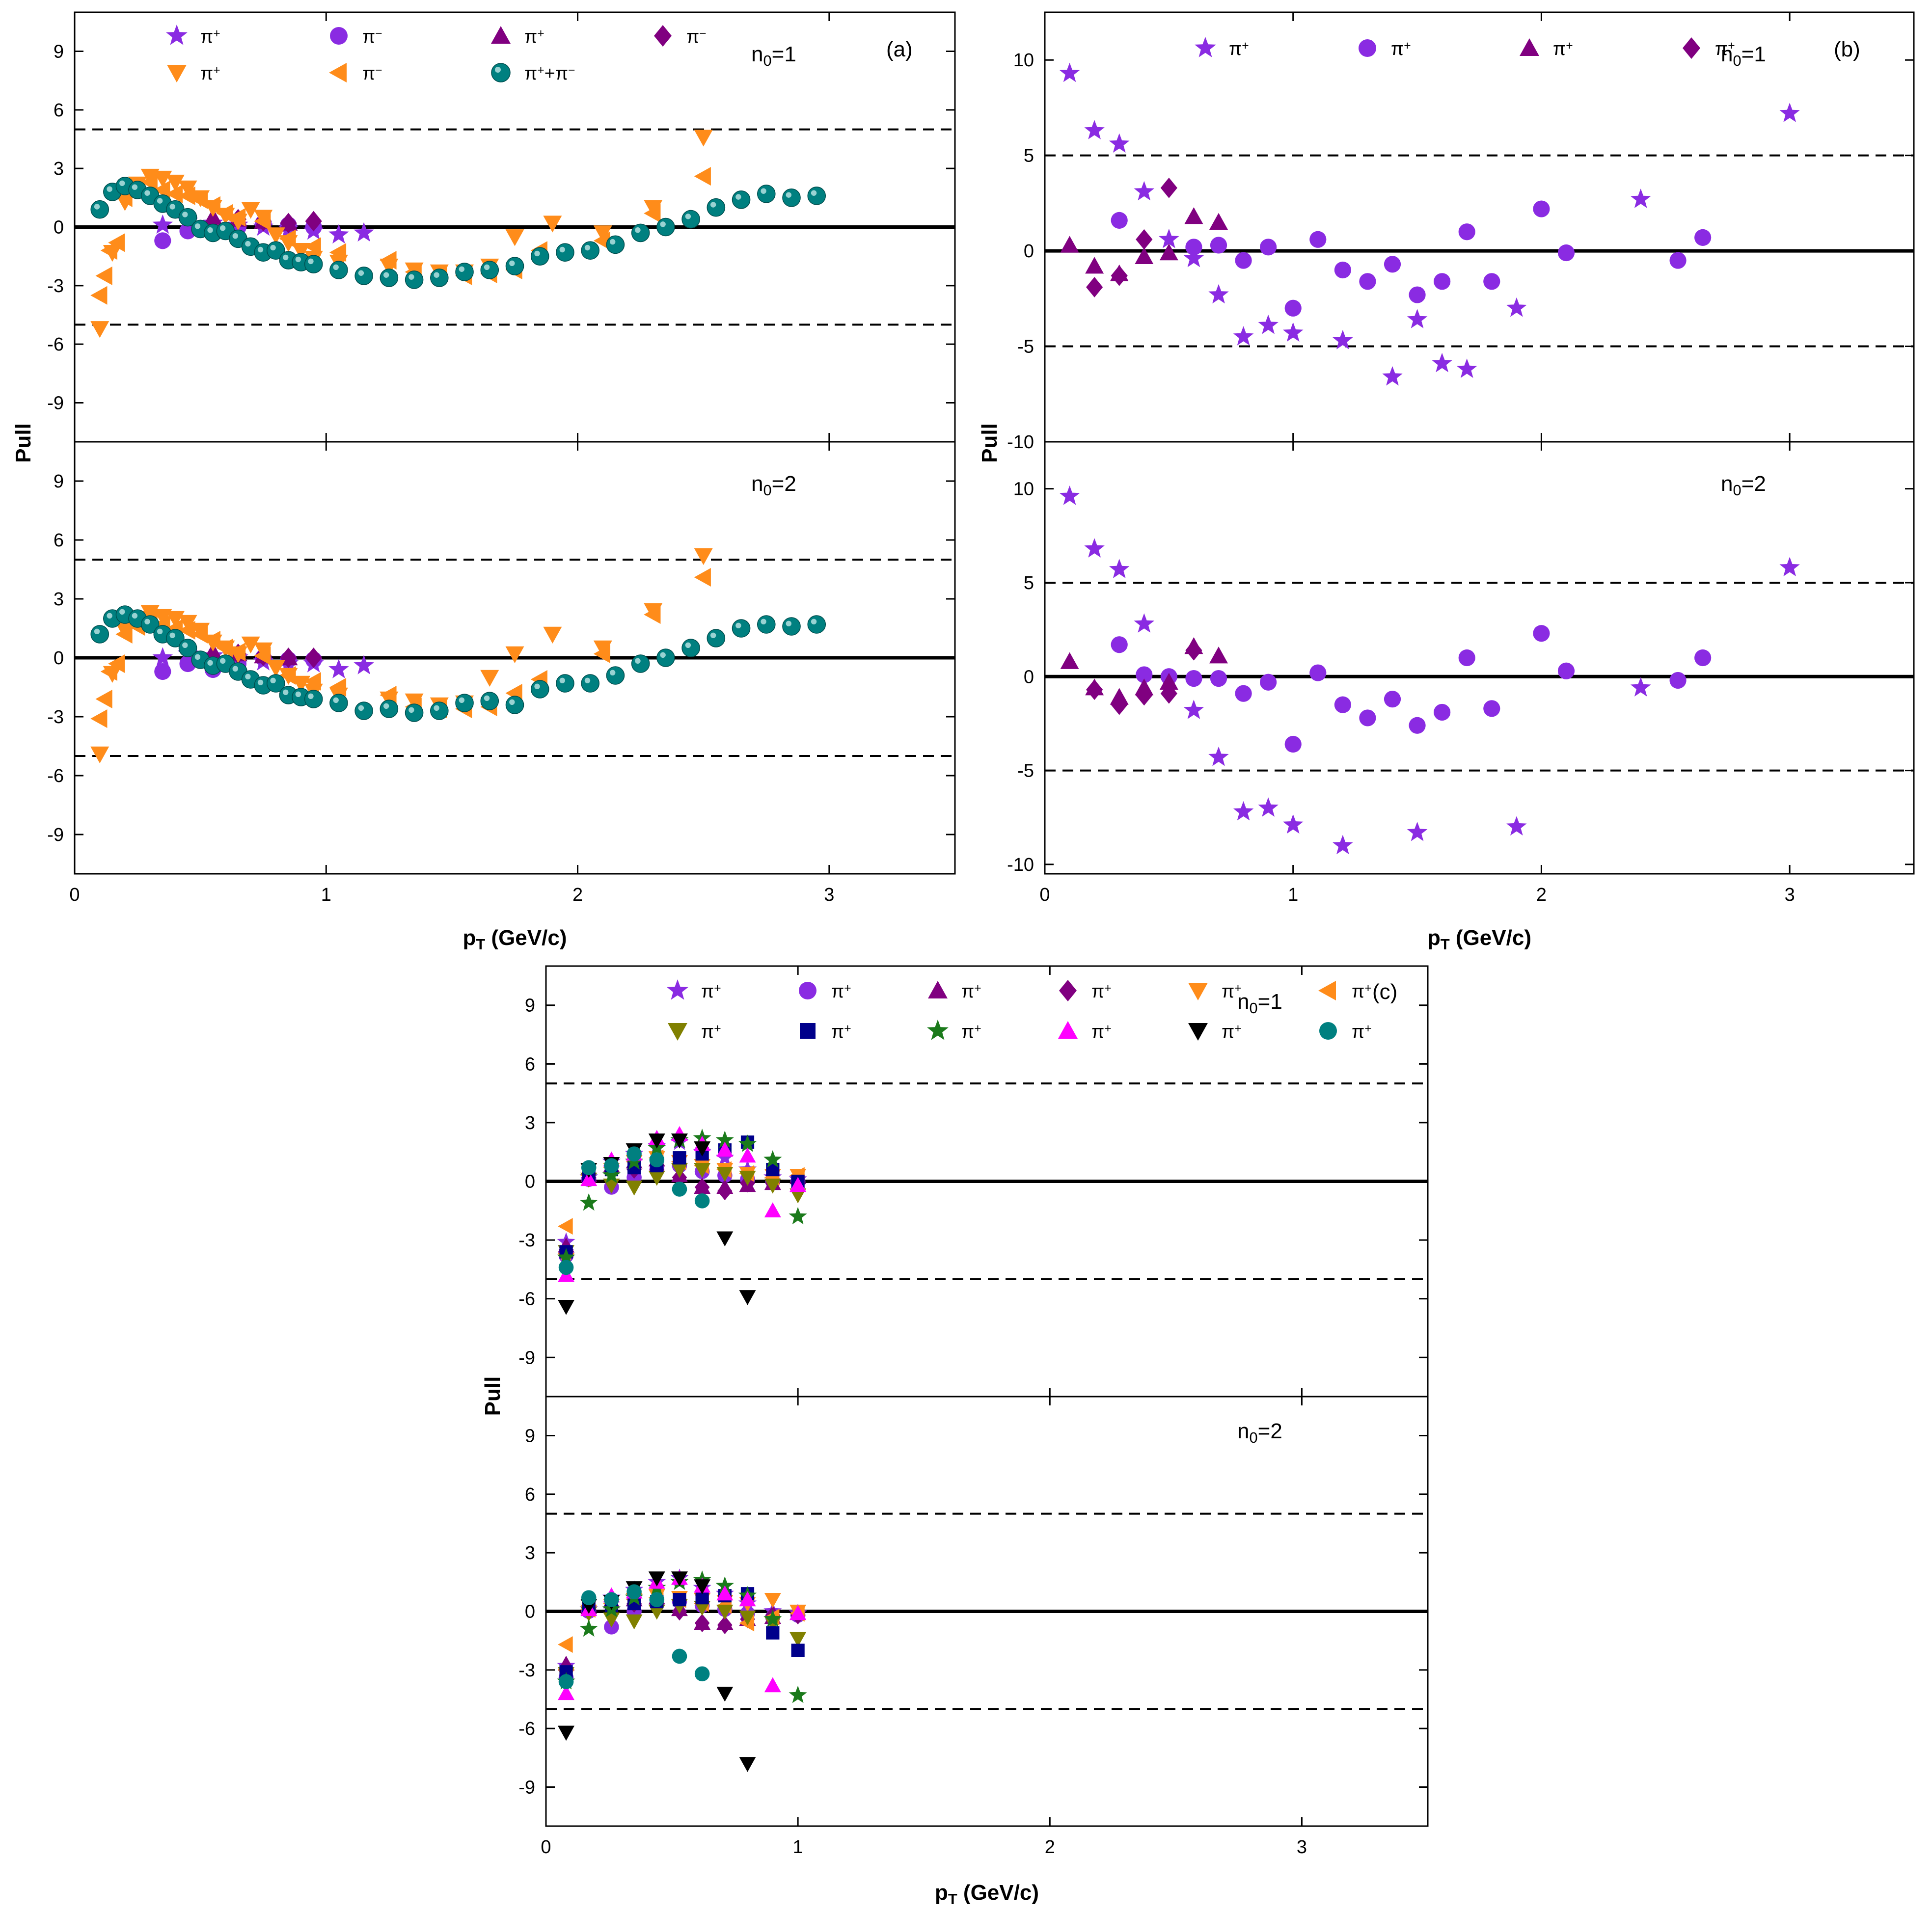 This screenshot has height=1913, width=1932. What do you see at coordinates (530, 1064) in the screenshot?
I see `y-tick-label: 6` at bounding box center [530, 1064].